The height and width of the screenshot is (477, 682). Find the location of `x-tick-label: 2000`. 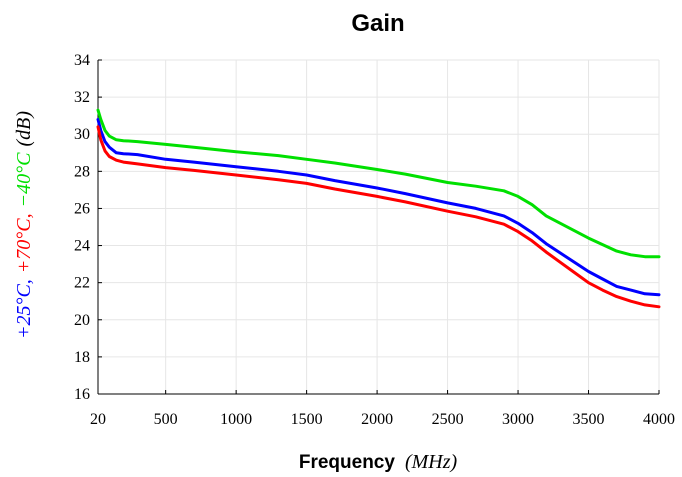

x-tick-label: 2000 is located at coordinates (377, 419).